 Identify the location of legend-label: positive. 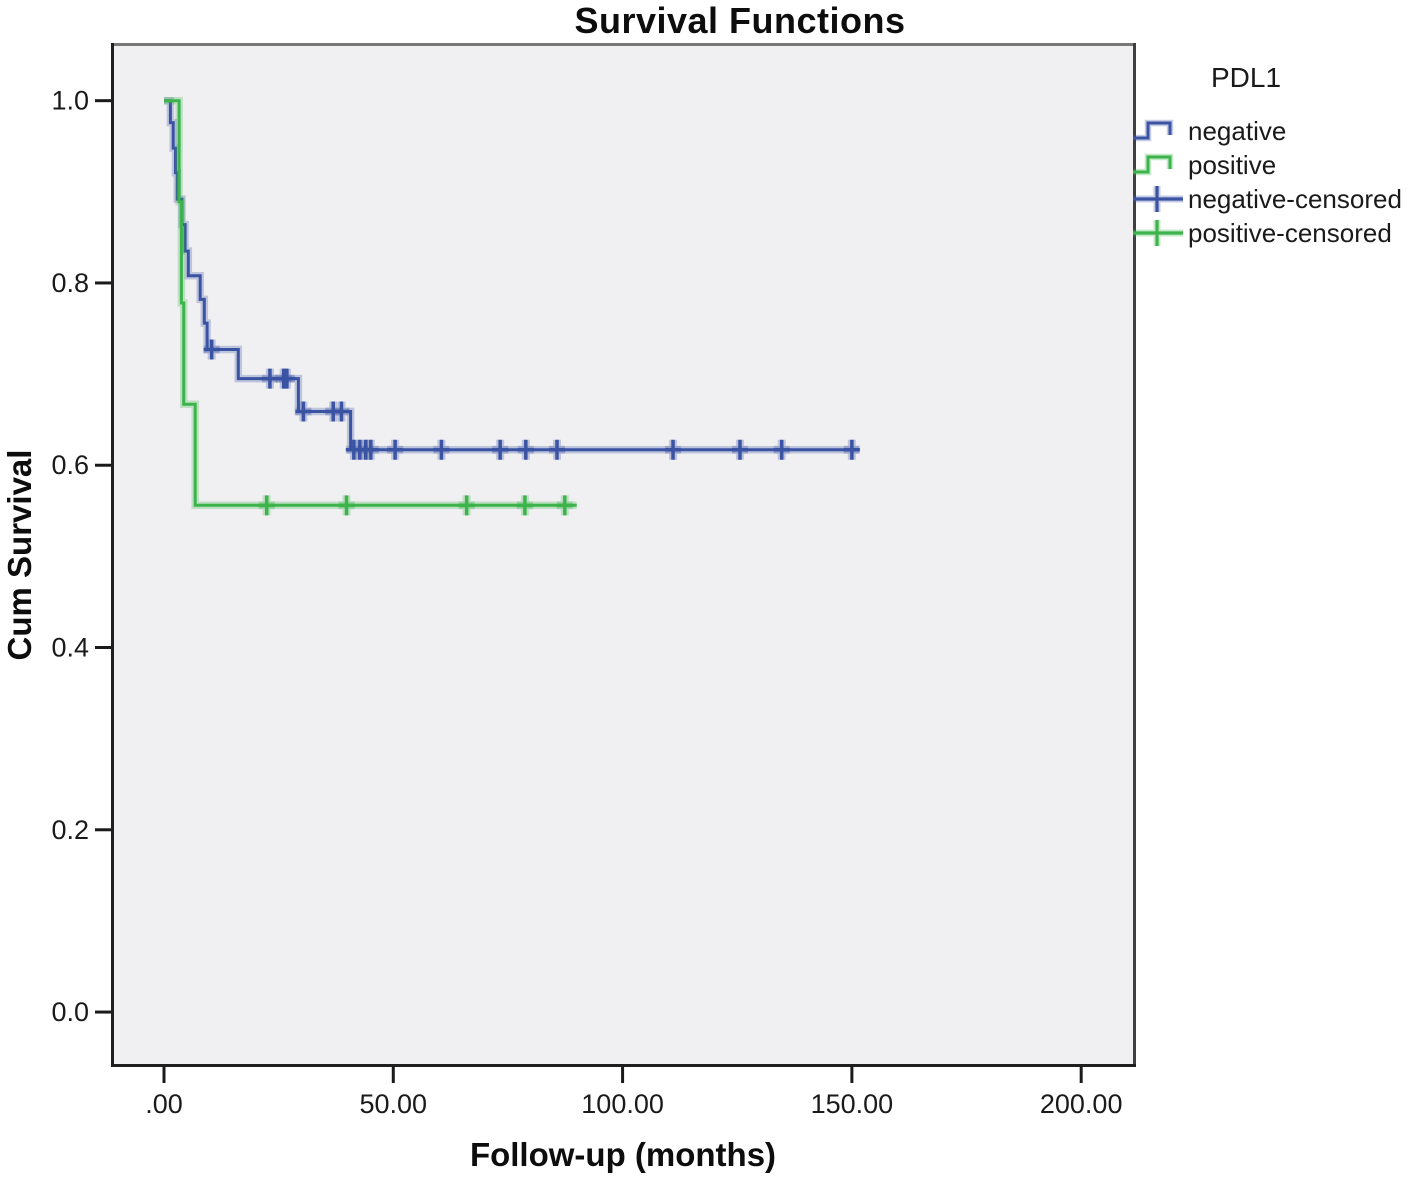
(1232, 164).